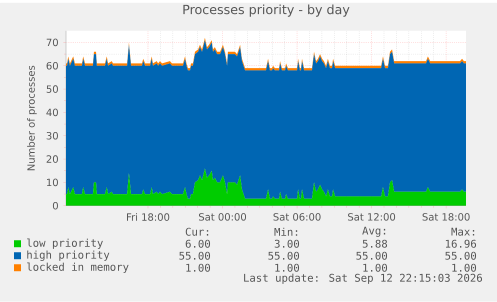 Image resolution: width=497 pixels, height=302 pixels. Describe the element at coordinates (52, 66) in the screenshot. I see `y-tick-label: 60` at that location.